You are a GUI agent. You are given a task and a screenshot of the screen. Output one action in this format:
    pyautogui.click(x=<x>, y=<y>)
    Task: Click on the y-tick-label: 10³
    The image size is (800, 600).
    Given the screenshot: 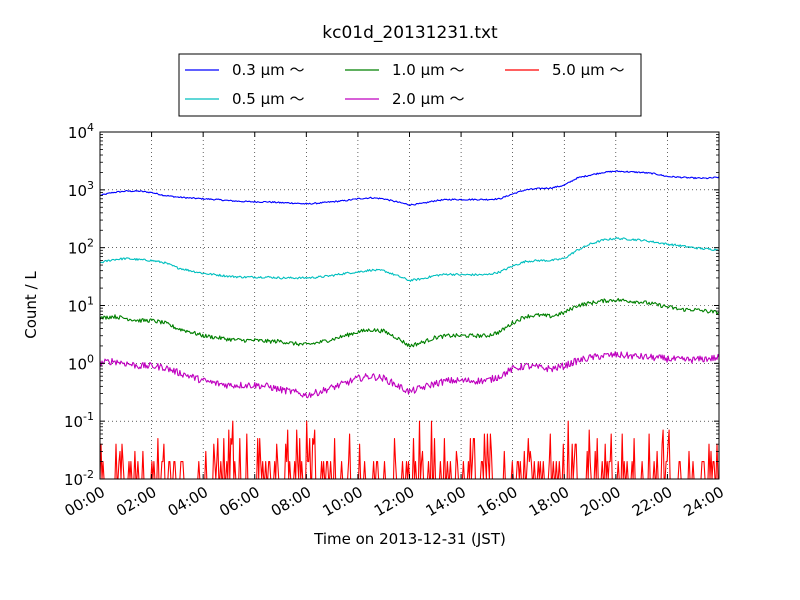 What is the action you would take?
    pyautogui.click(x=81, y=189)
    